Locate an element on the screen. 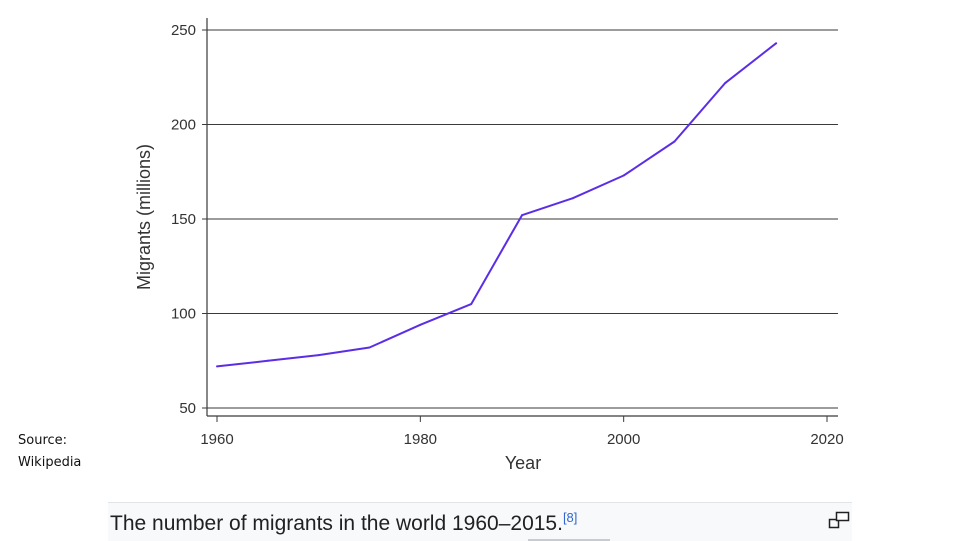 The image size is (960, 541). y-axis-label: Migrants (millions) is located at coordinates (144, 217).